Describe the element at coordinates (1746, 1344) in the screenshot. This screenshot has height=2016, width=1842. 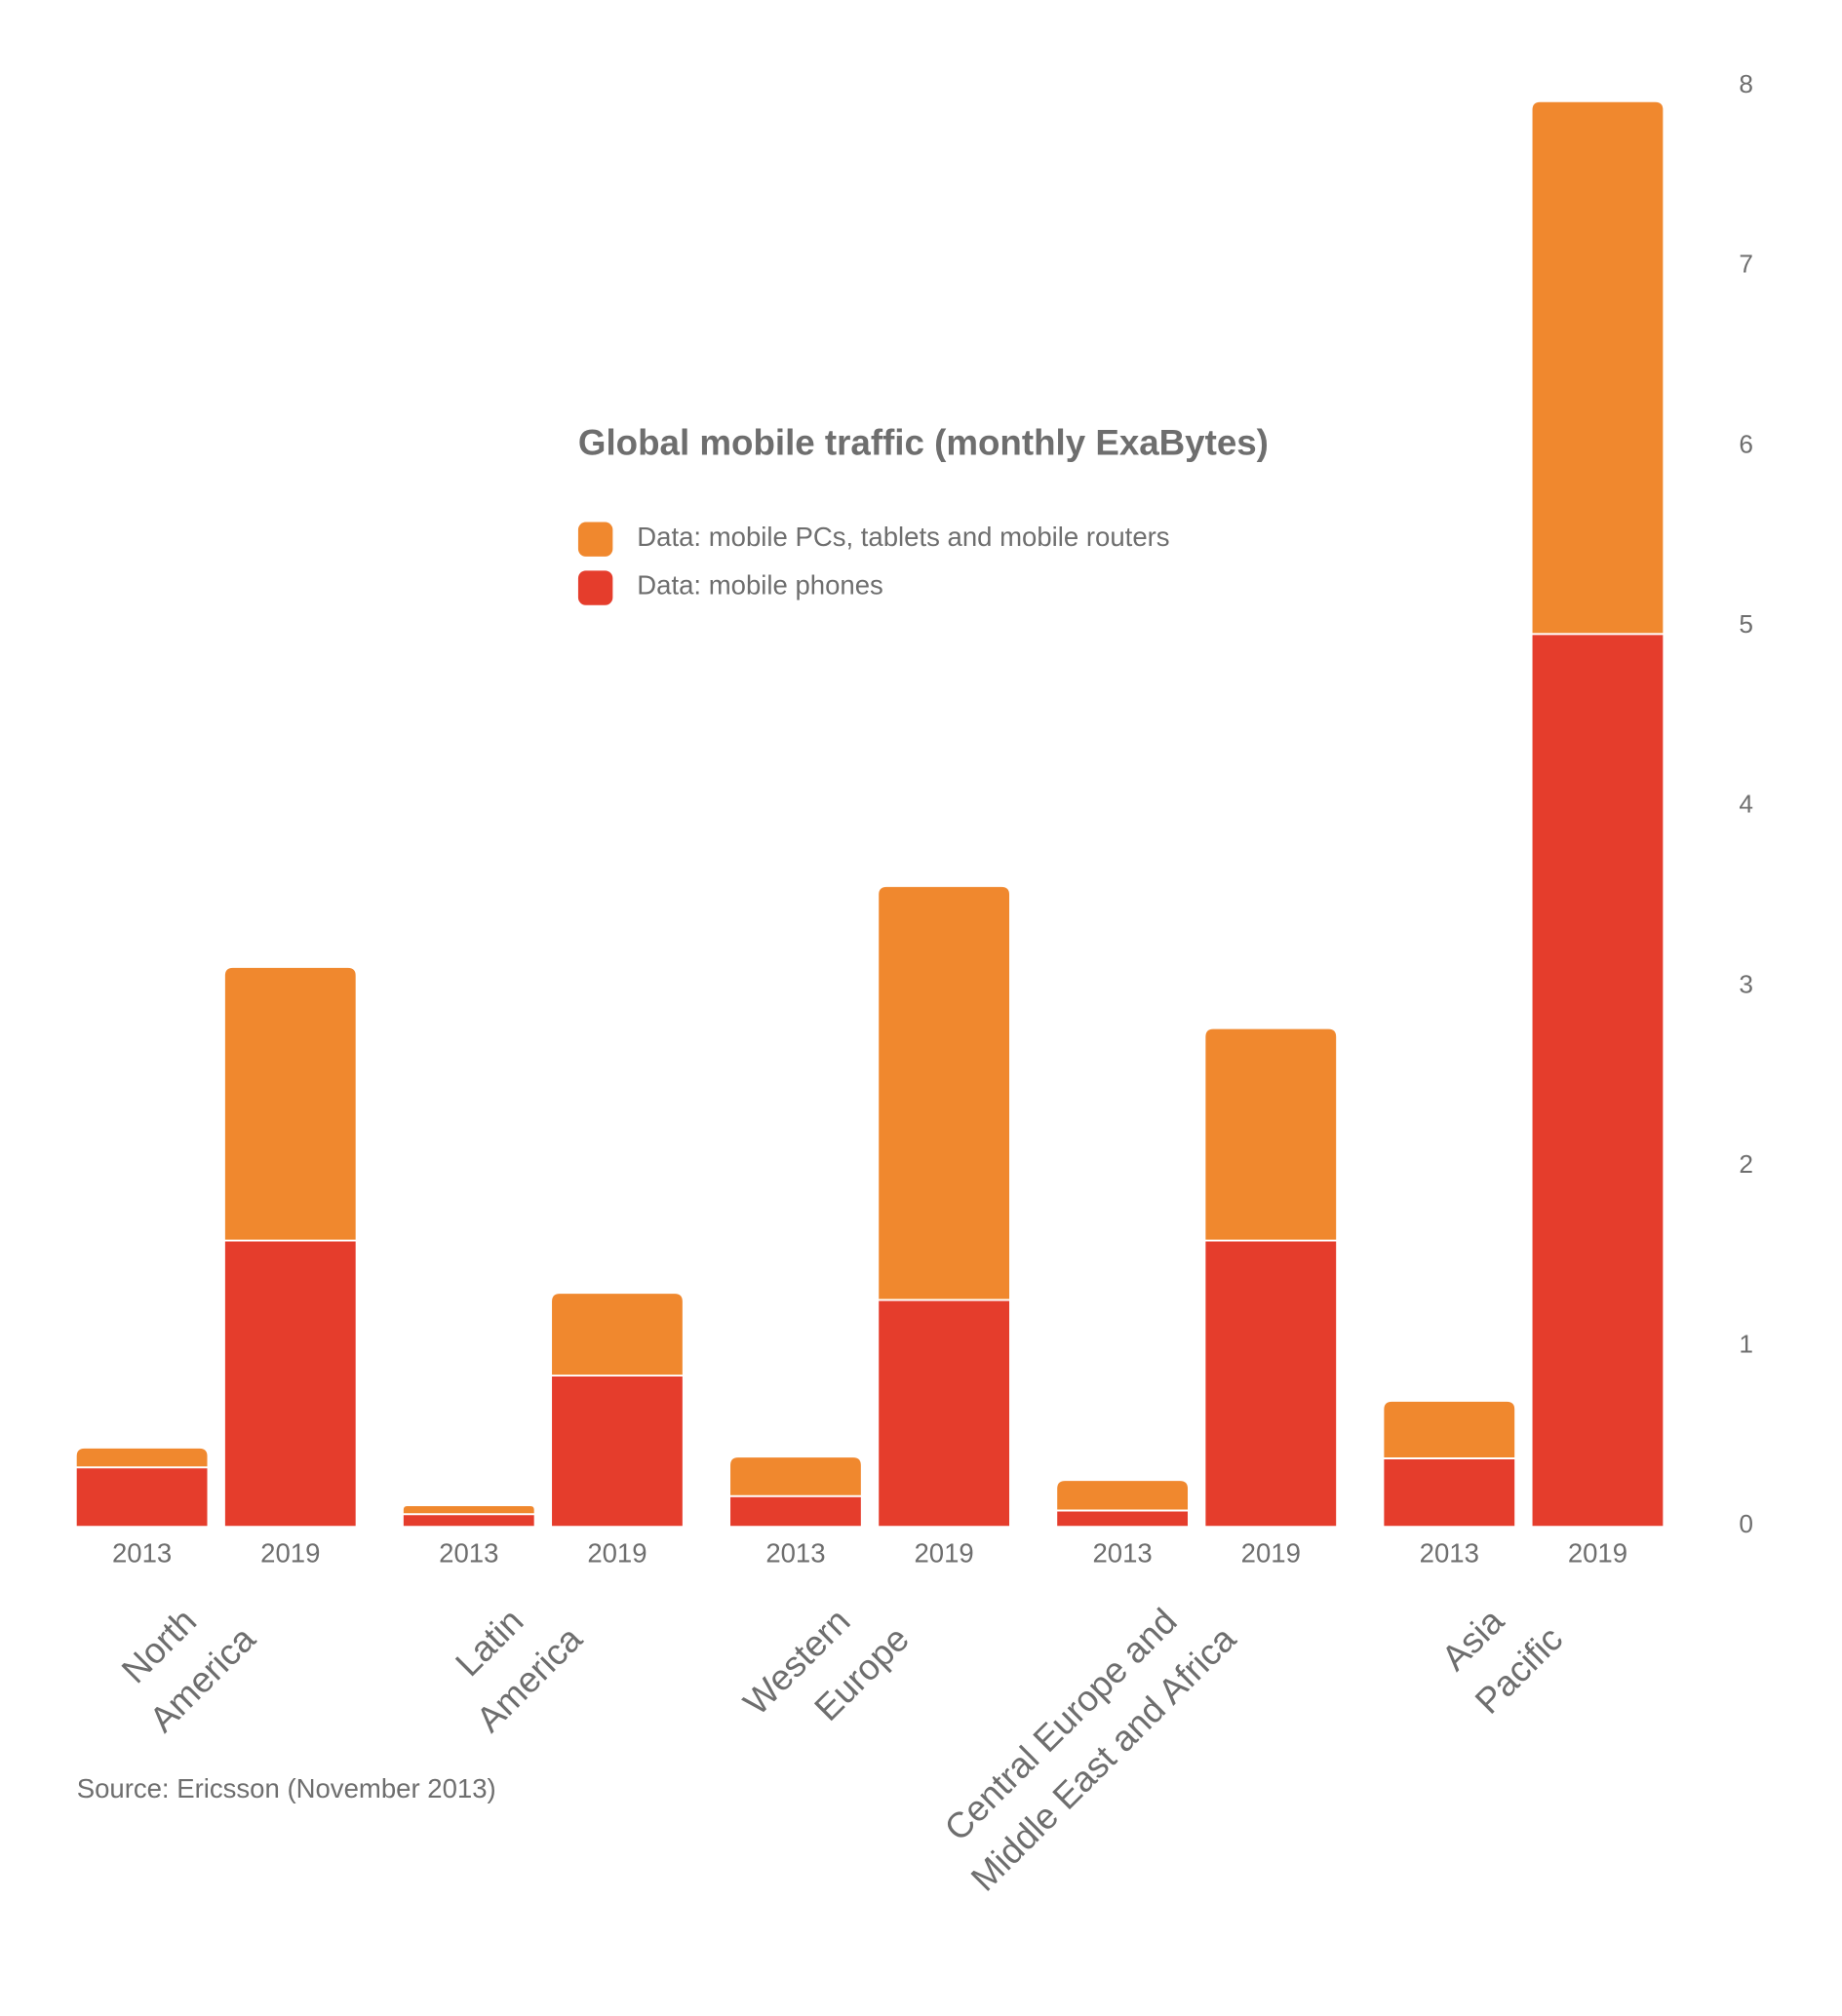
I see `y-tick-label: 1` at that location.